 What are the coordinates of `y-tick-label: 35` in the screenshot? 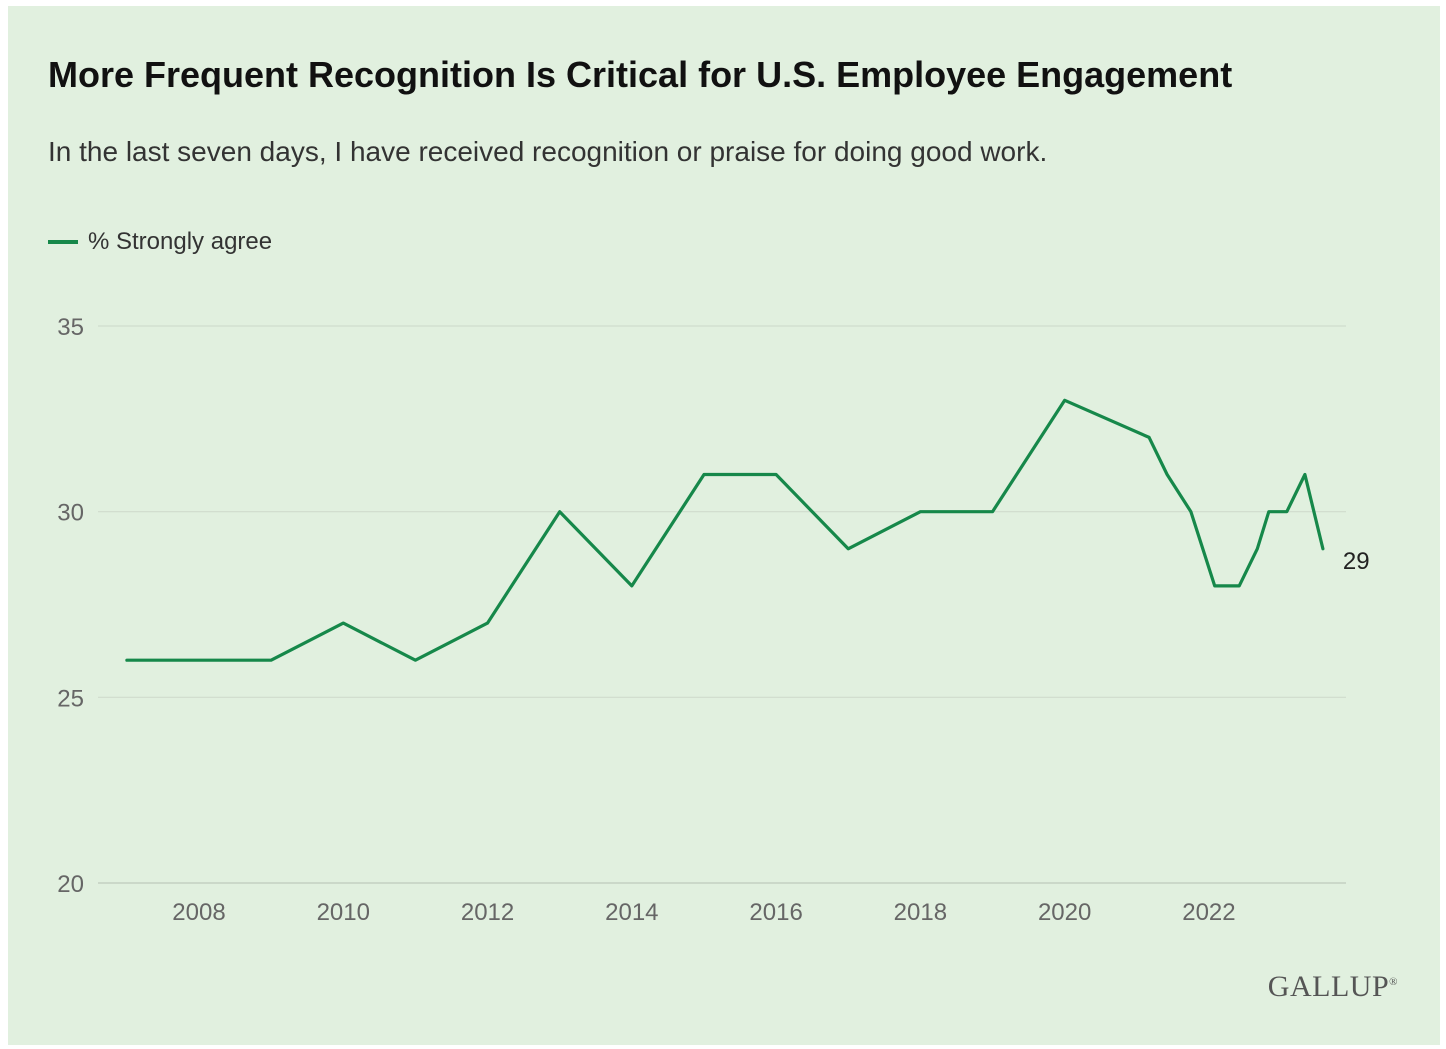 It's located at (70, 327).